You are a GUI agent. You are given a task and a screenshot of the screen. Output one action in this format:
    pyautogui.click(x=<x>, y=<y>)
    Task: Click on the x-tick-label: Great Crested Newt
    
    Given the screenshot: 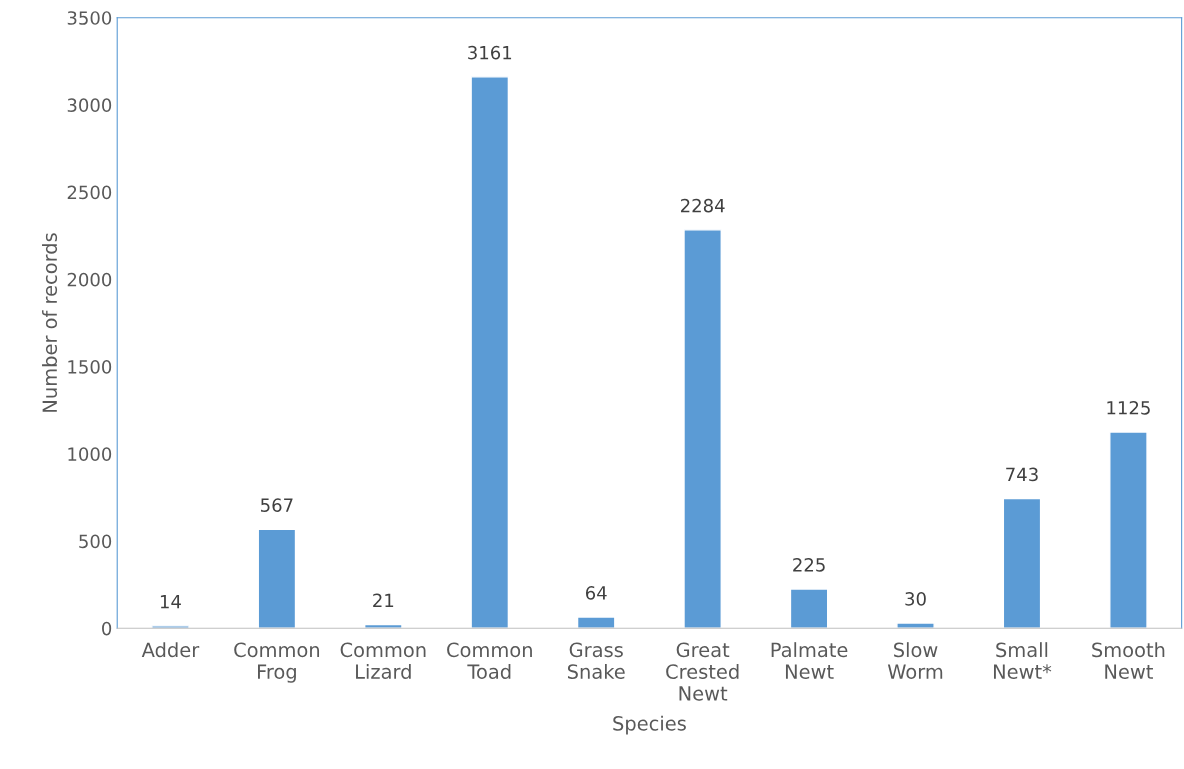 What is the action you would take?
    pyautogui.click(x=702, y=671)
    